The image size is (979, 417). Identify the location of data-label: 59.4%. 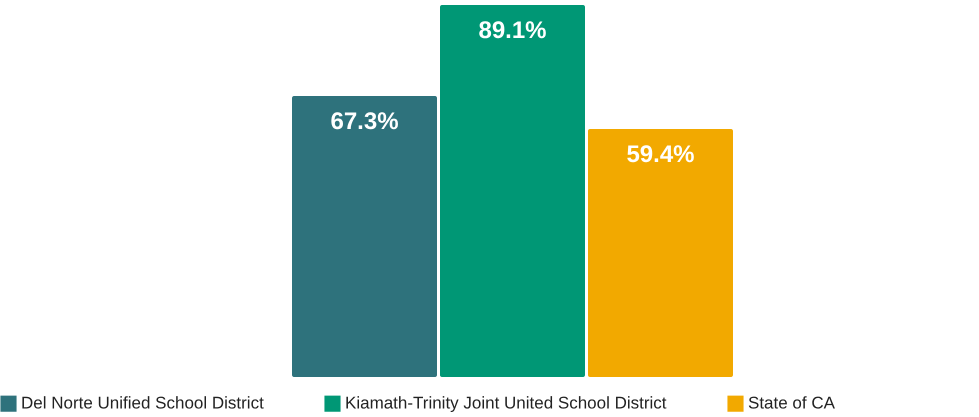
(660, 154).